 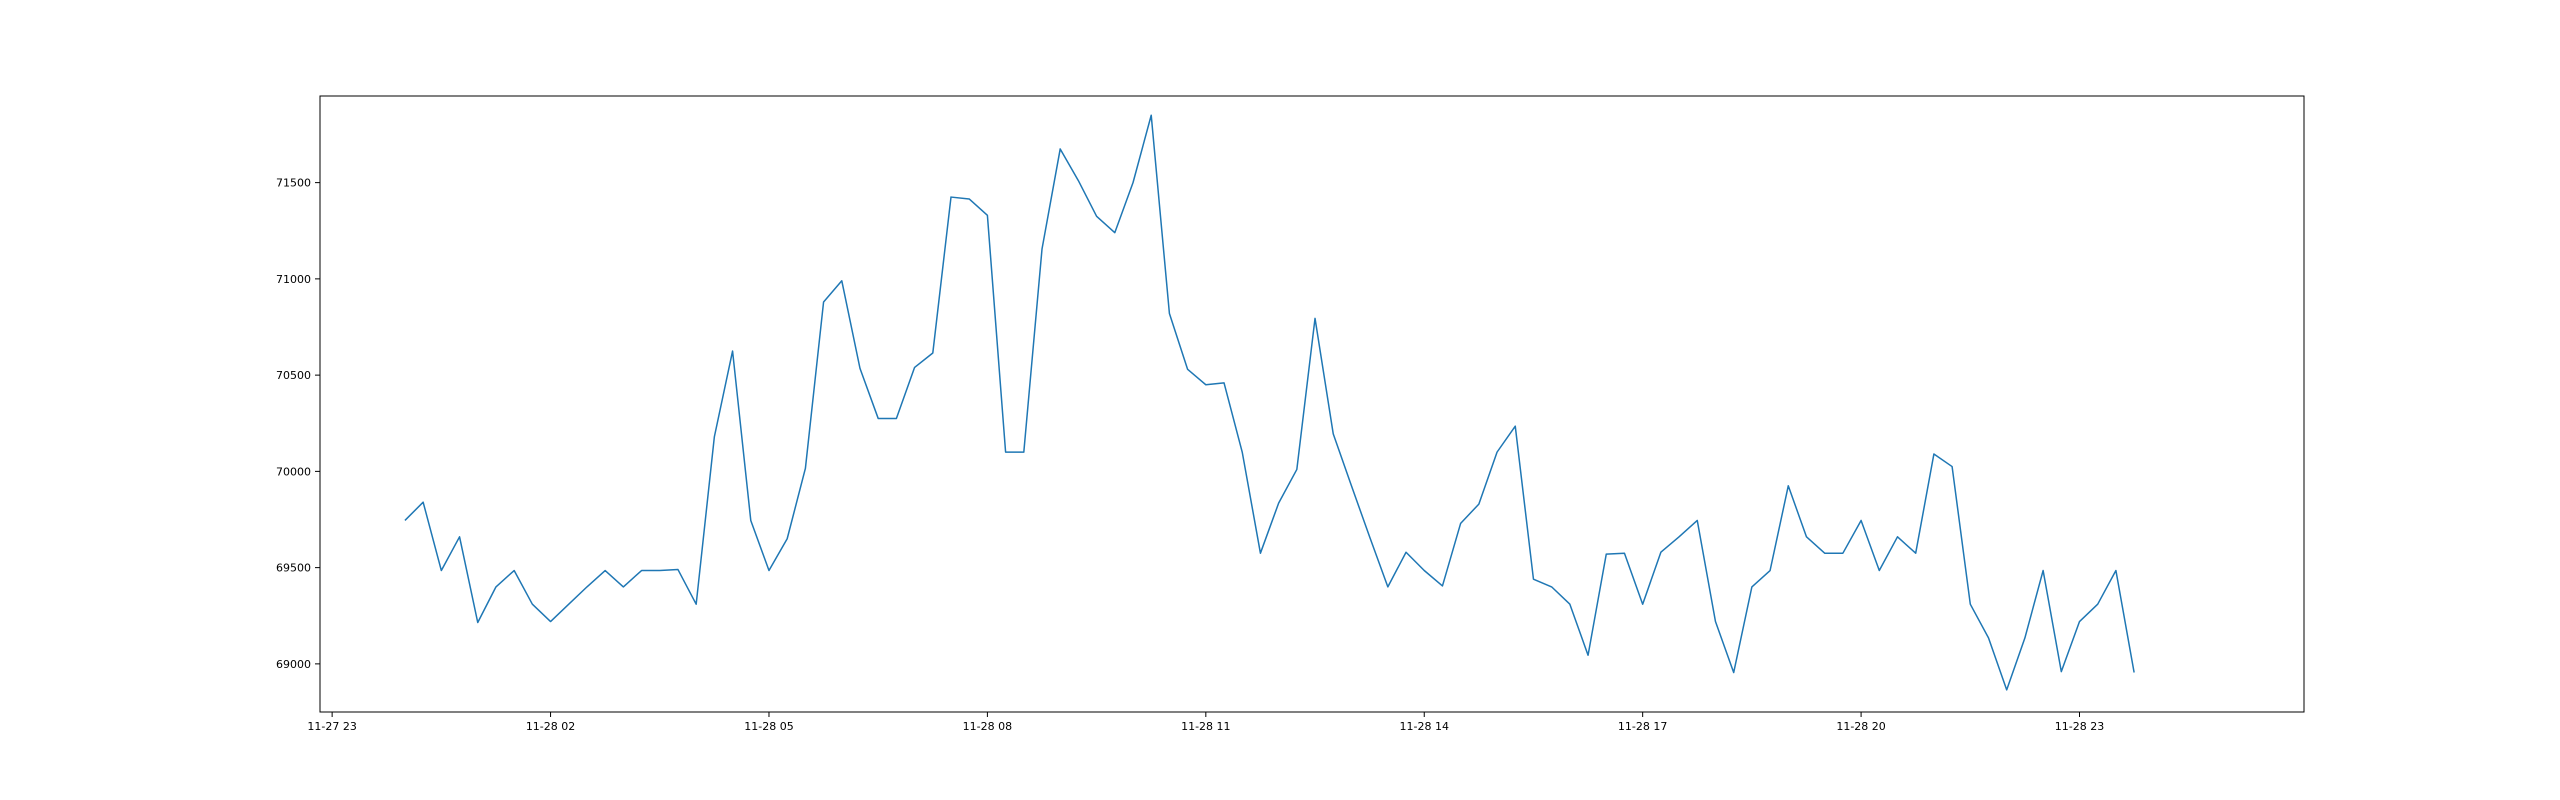 I want to click on x-tick-label: 11-28 08, so click(x=987, y=726).